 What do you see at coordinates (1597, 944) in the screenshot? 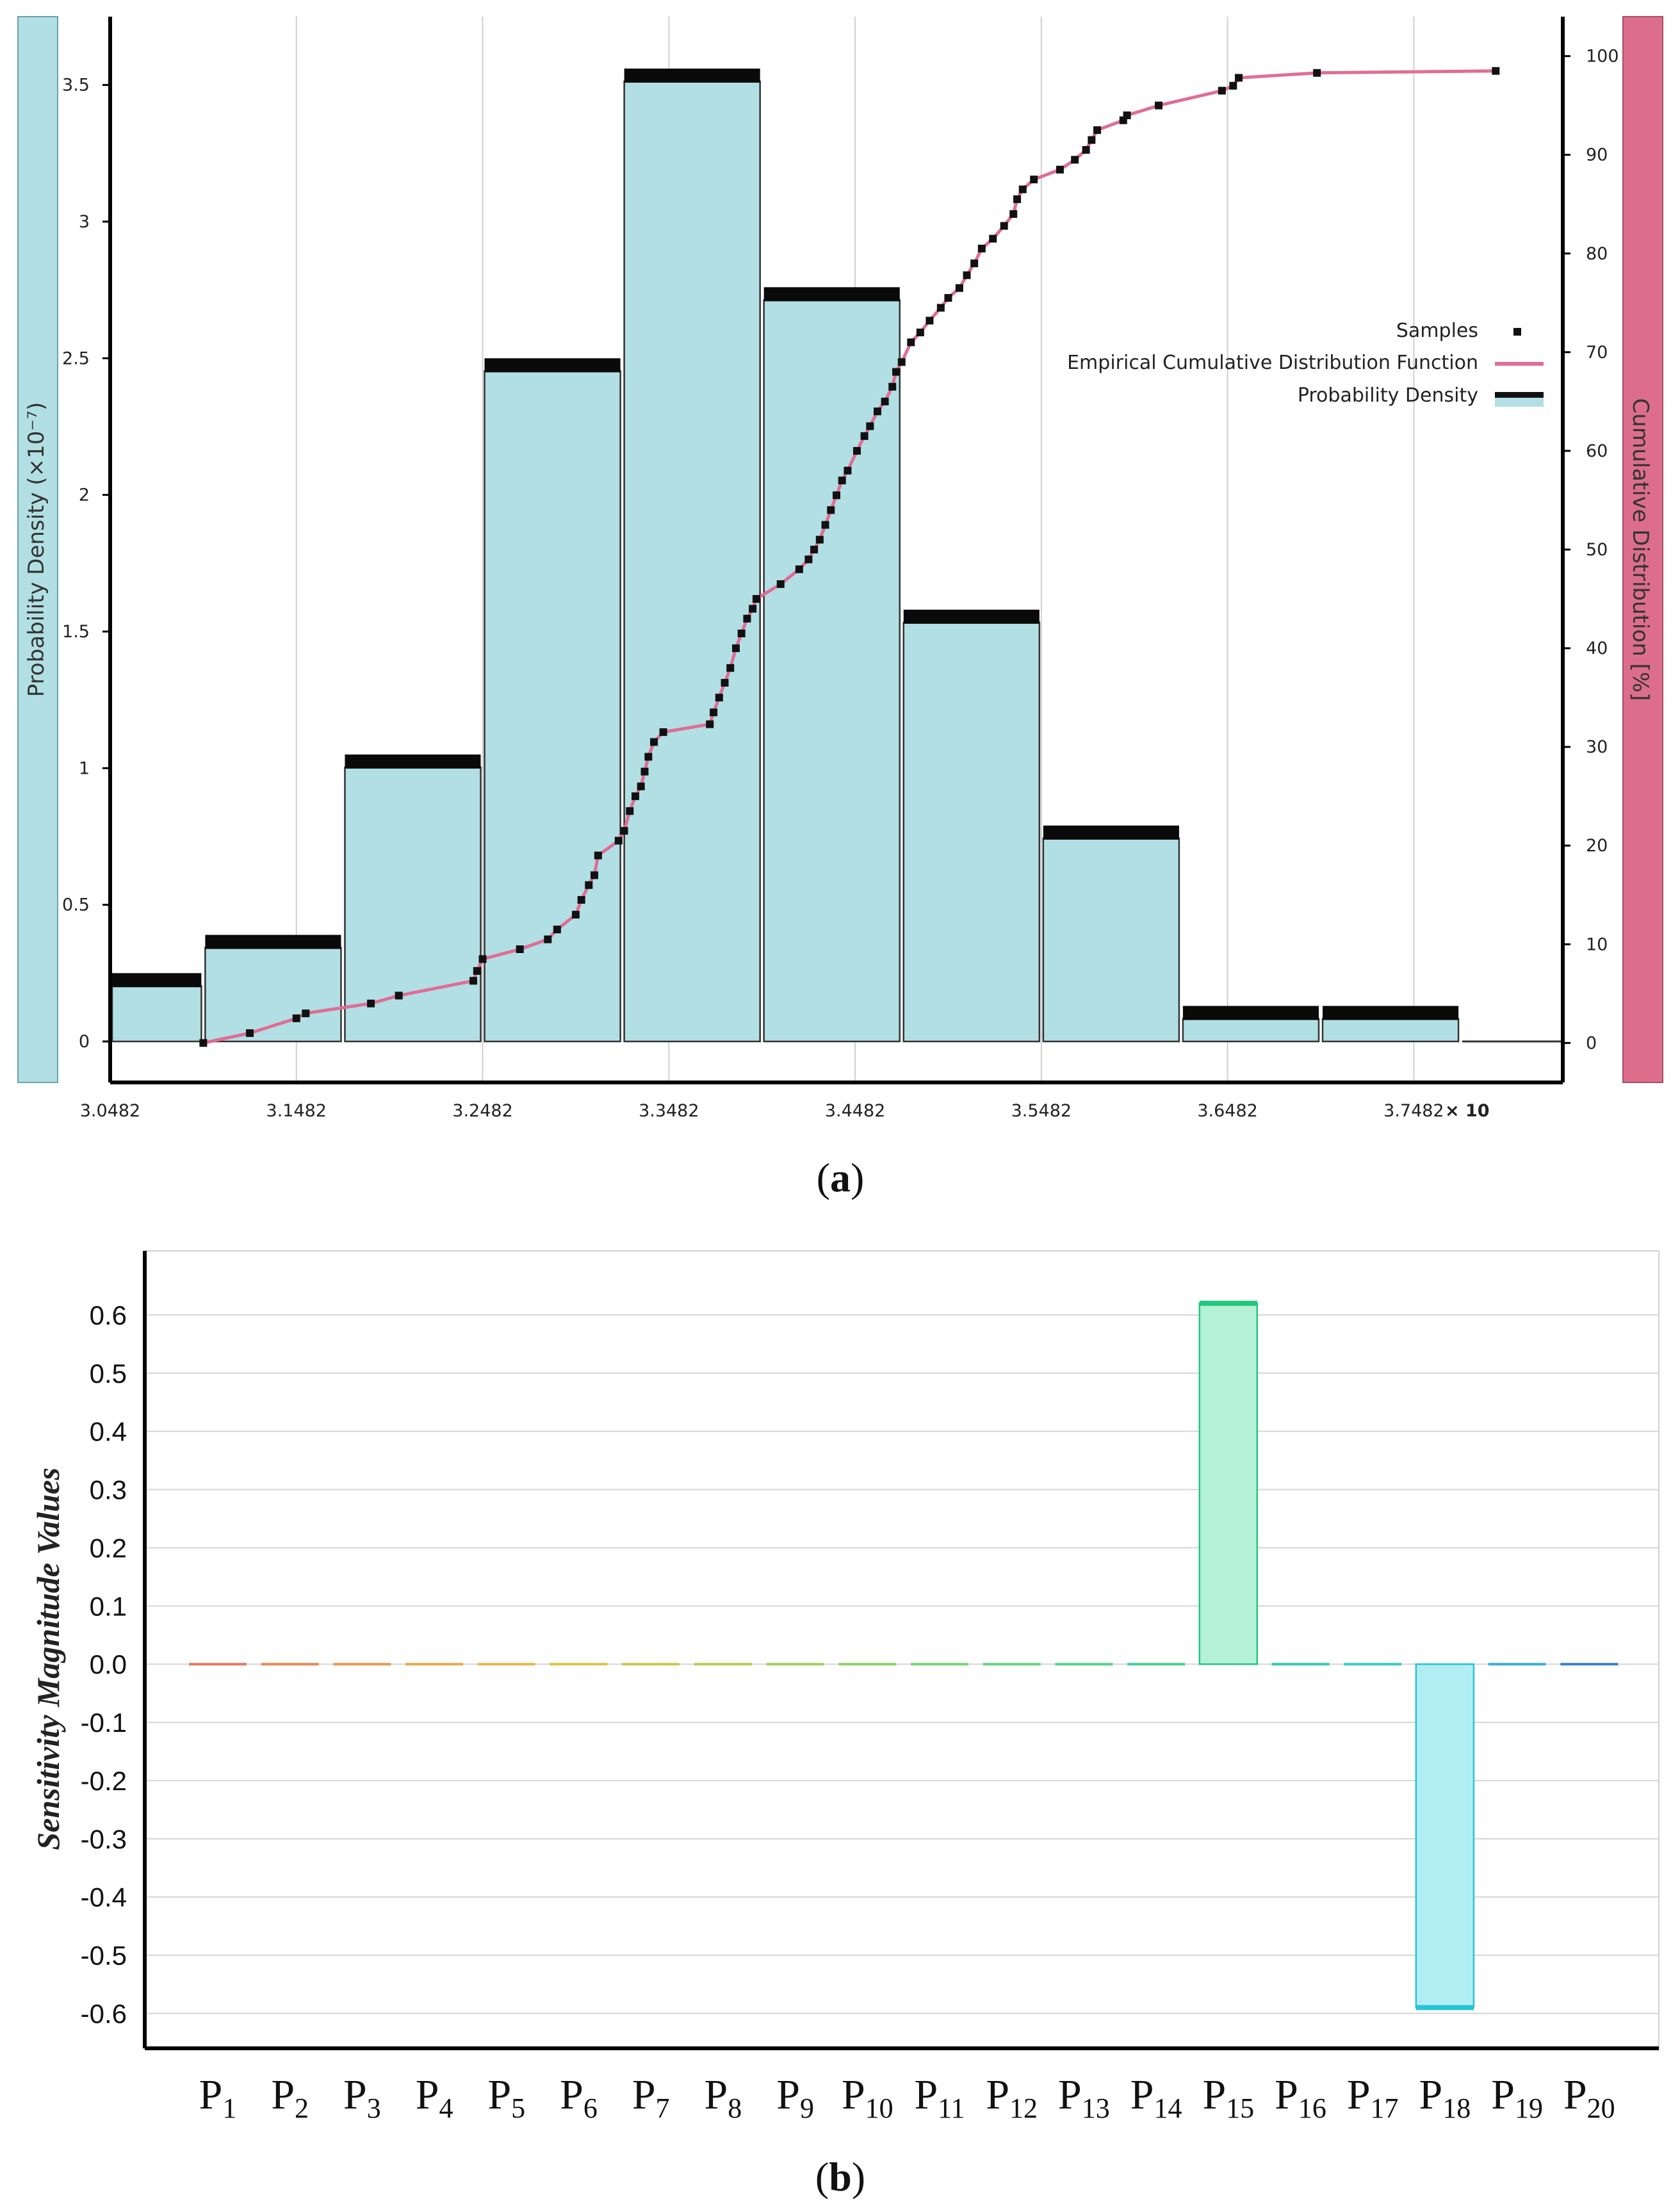
I see `a-right-y-tick-label: 10` at bounding box center [1597, 944].